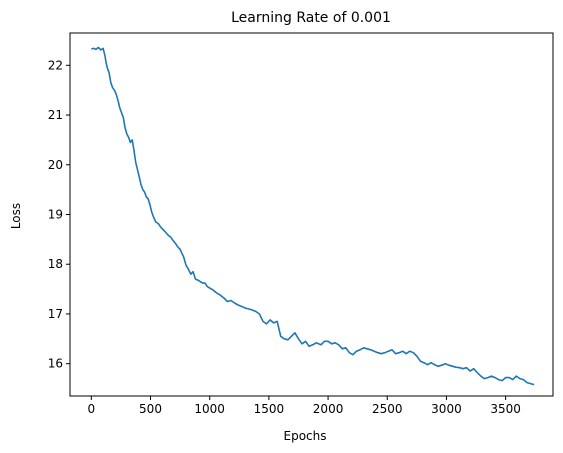 This screenshot has height=453, width=563. What do you see at coordinates (505, 409) in the screenshot?
I see `x-tick-label: 3500` at bounding box center [505, 409].